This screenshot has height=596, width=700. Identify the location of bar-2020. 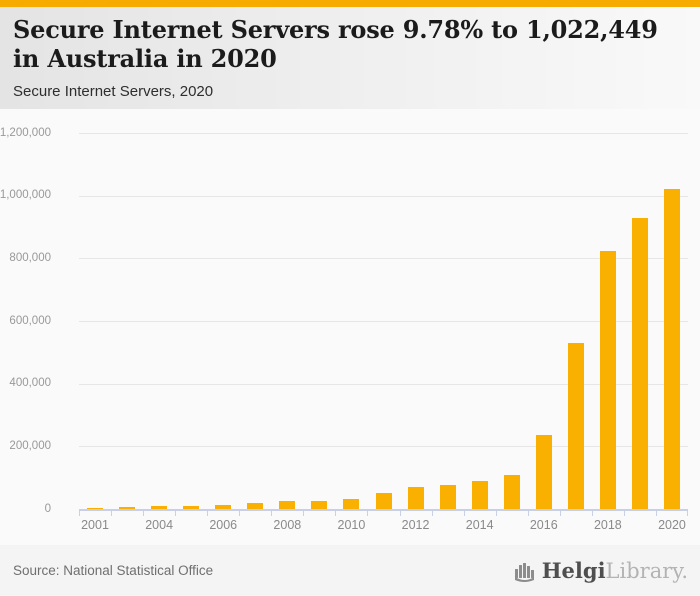
(671, 348).